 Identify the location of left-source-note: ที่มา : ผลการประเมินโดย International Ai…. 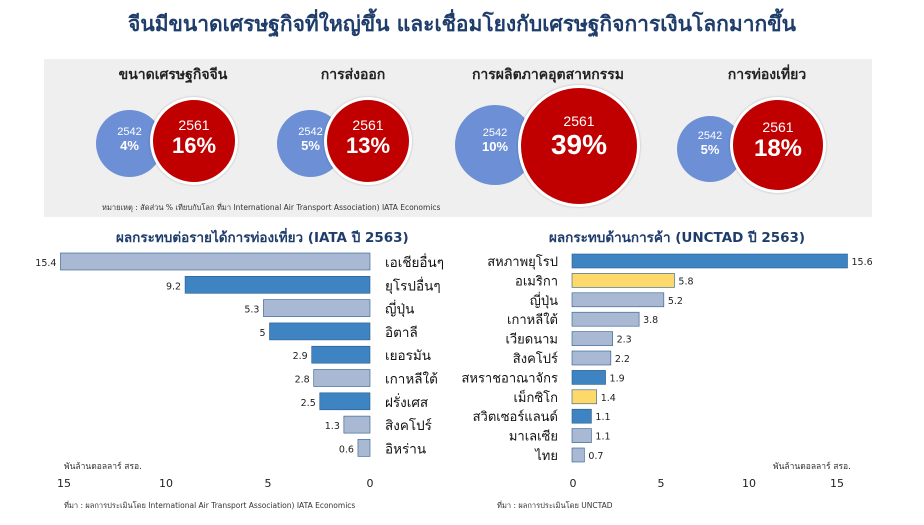
(210, 505).